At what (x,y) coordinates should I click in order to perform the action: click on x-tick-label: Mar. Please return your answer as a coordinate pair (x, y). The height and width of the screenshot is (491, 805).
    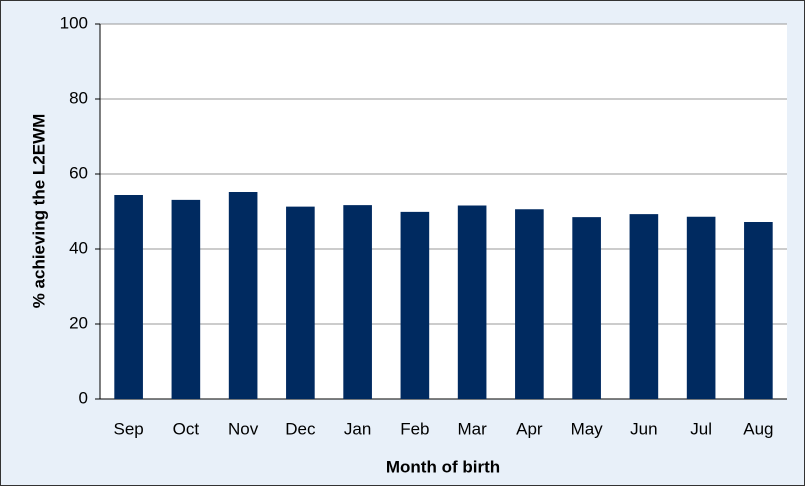
    Looking at the image, I should click on (472, 428).